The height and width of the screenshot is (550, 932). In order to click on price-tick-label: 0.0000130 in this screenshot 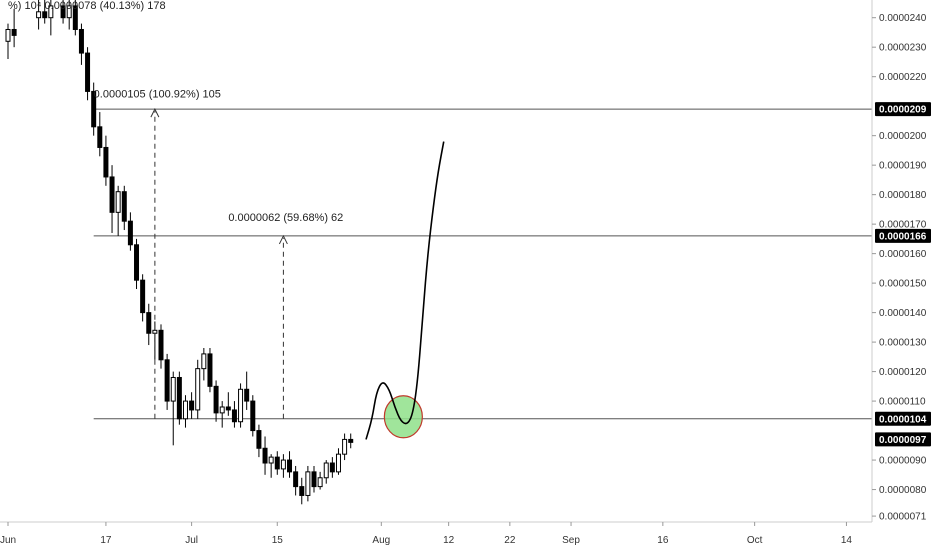, I will do `click(903, 343)`.